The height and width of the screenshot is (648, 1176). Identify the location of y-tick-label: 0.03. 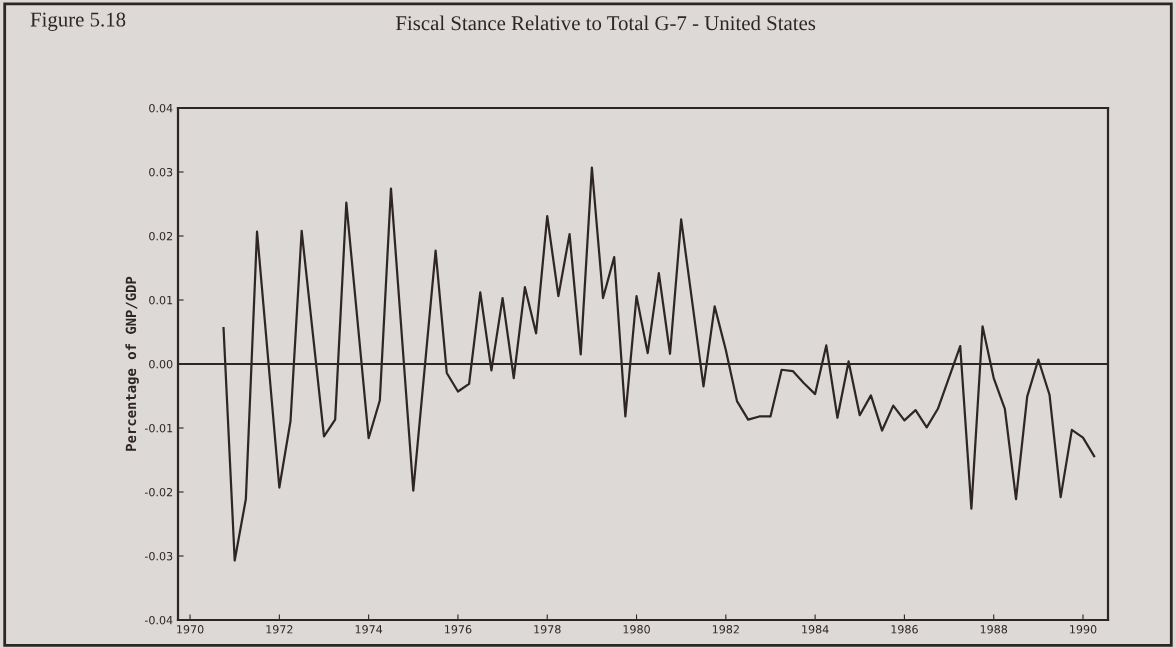
(161, 172).